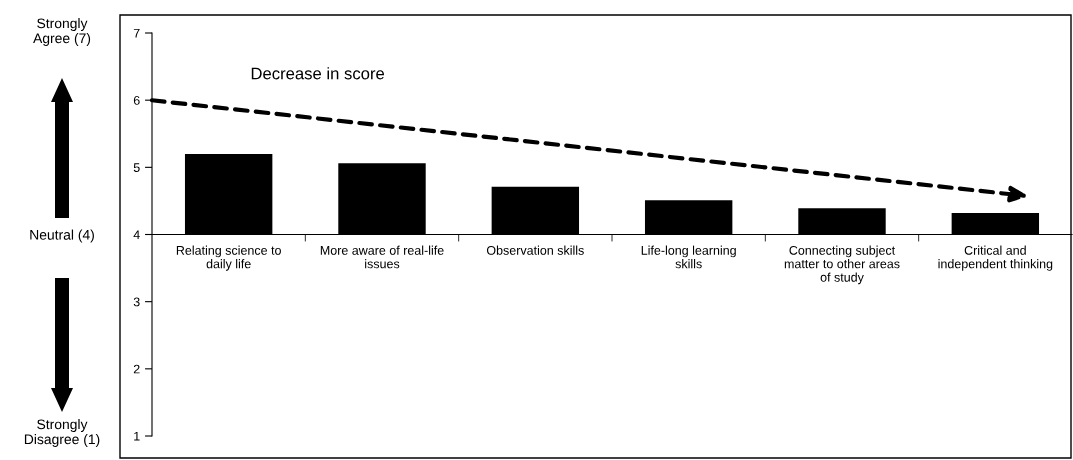  Describe the element at coordinates (62, 32) in the screenshot. I see `text: Strongly Agree (7)` at that location.